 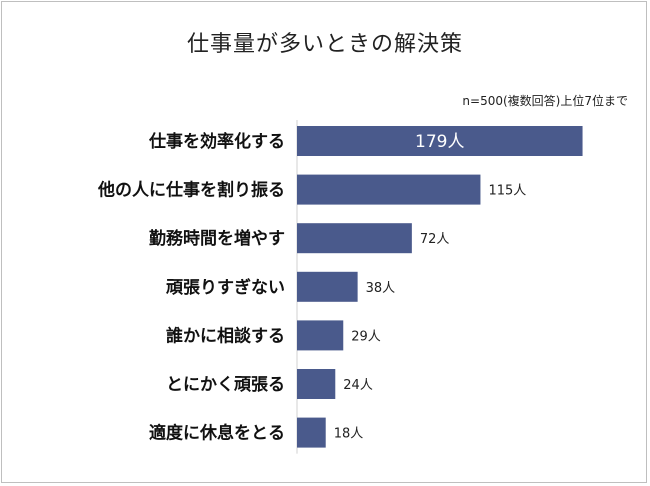 What do you see at coordinates (366, 336) in the screenshot?
I see `value-label-4: 29人` at bounding box center [366, 336].